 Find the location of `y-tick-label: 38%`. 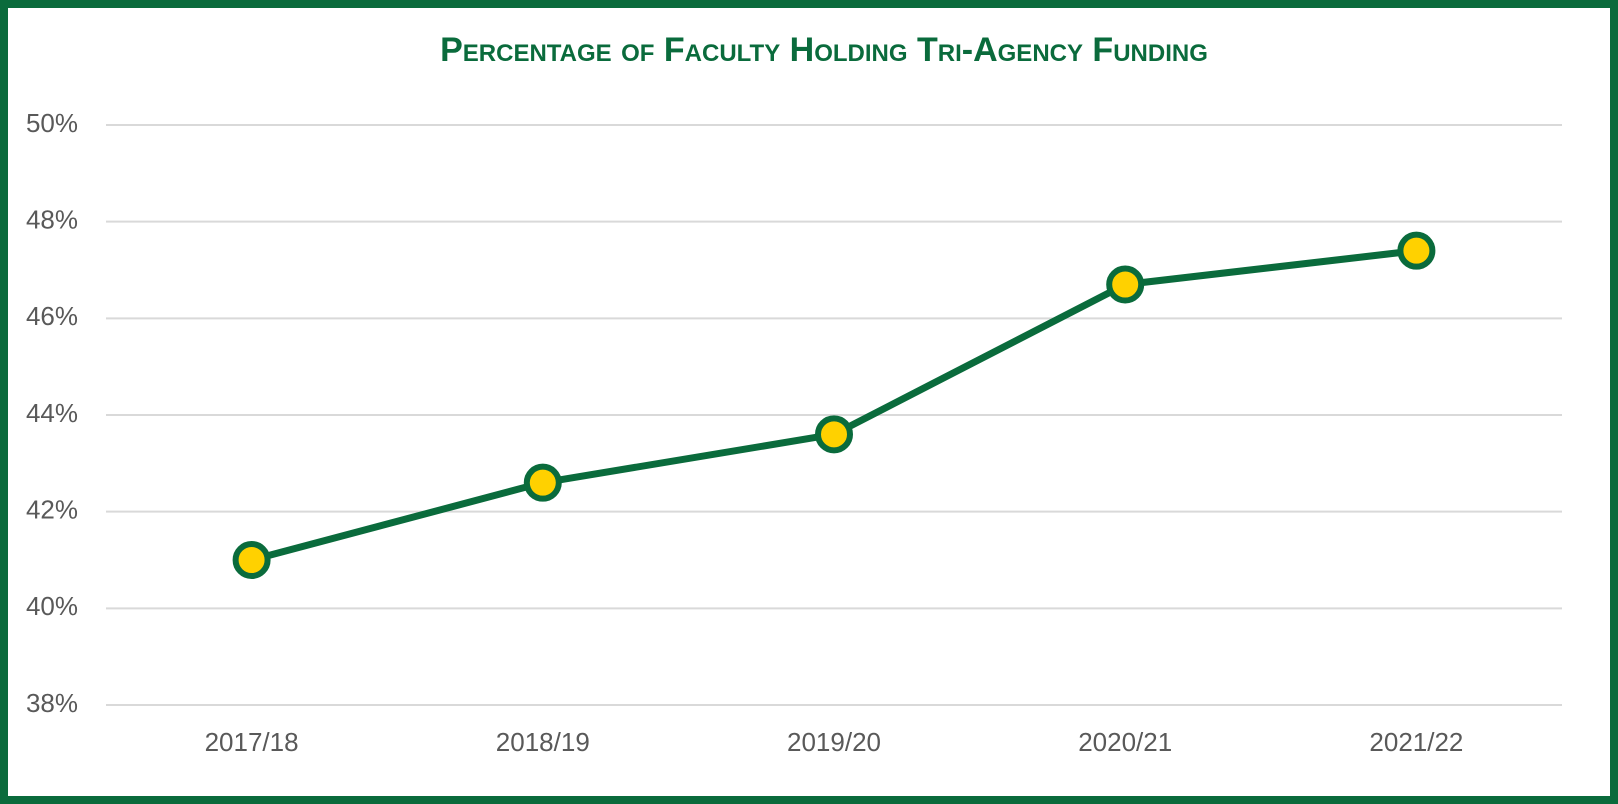

y-tick-label: 38% is located at coordinates (52, 703).